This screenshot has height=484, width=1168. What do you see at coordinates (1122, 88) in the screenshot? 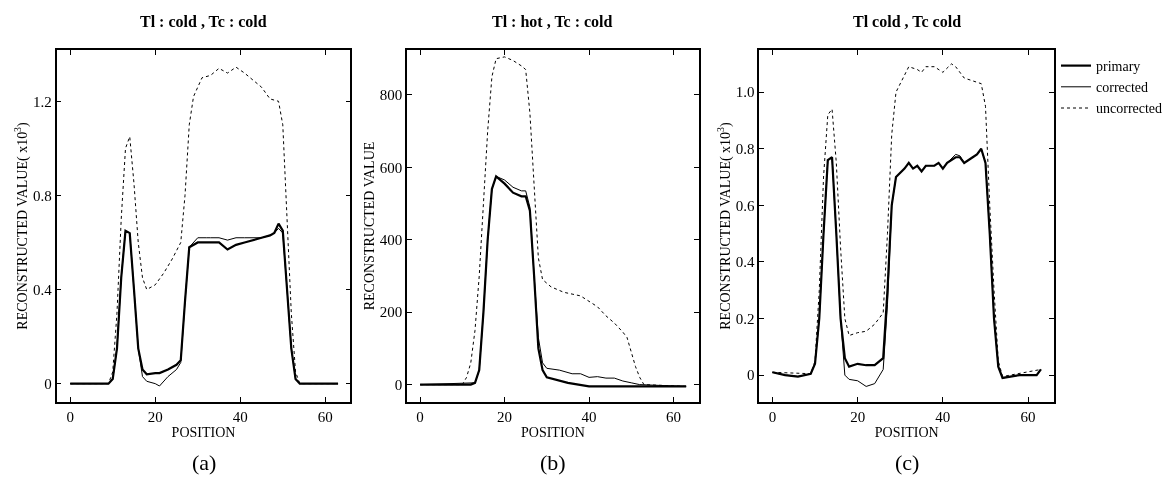
I see `legend-label: corrected` at bounding box center [1122, 88].